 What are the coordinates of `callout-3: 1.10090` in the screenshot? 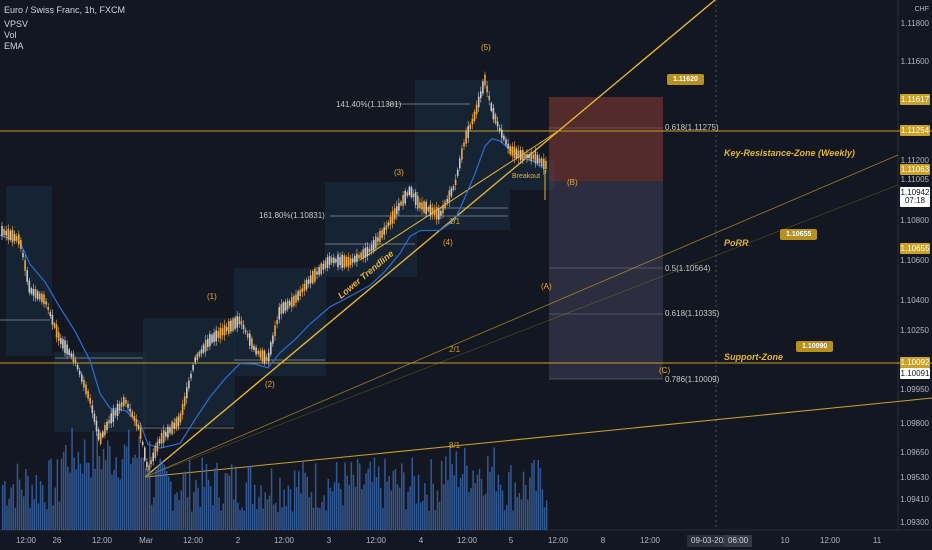 It's located at (815, 346).